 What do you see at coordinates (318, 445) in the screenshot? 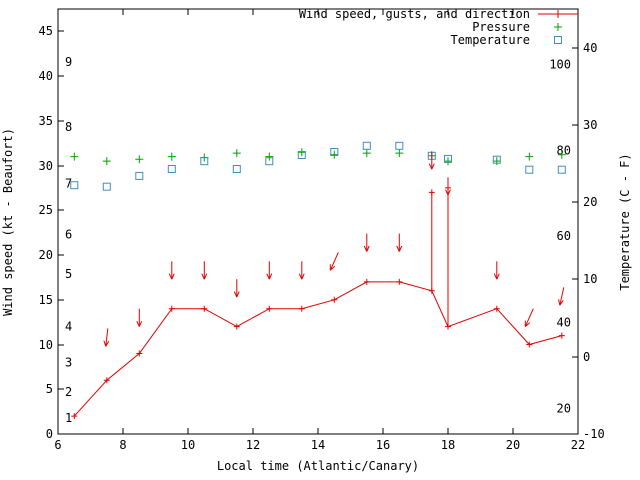
I see `x-tick-label: 14` at bounding box center [318, 445].